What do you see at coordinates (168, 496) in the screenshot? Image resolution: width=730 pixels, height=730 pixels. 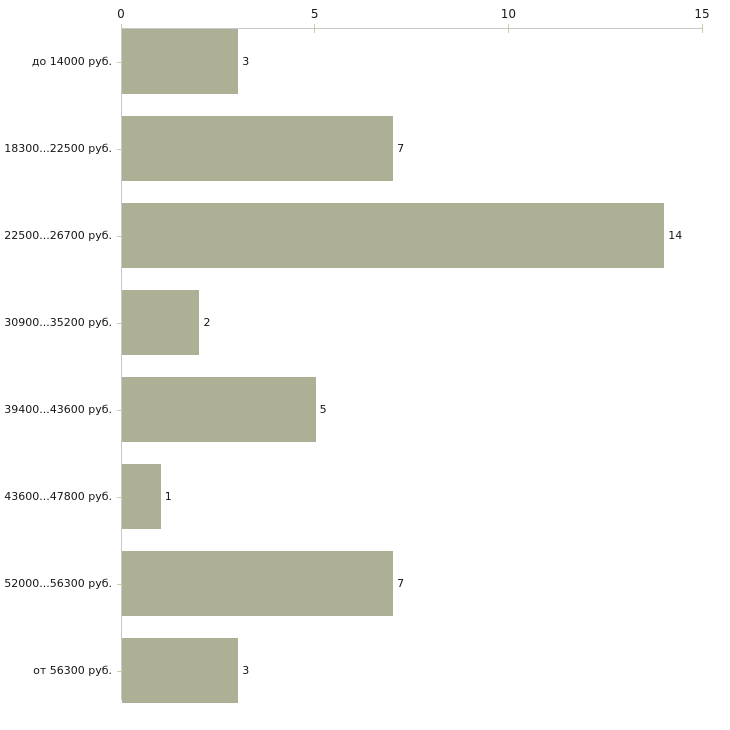 I see `bar-value-label: 1` at bounding box center [168, 496].